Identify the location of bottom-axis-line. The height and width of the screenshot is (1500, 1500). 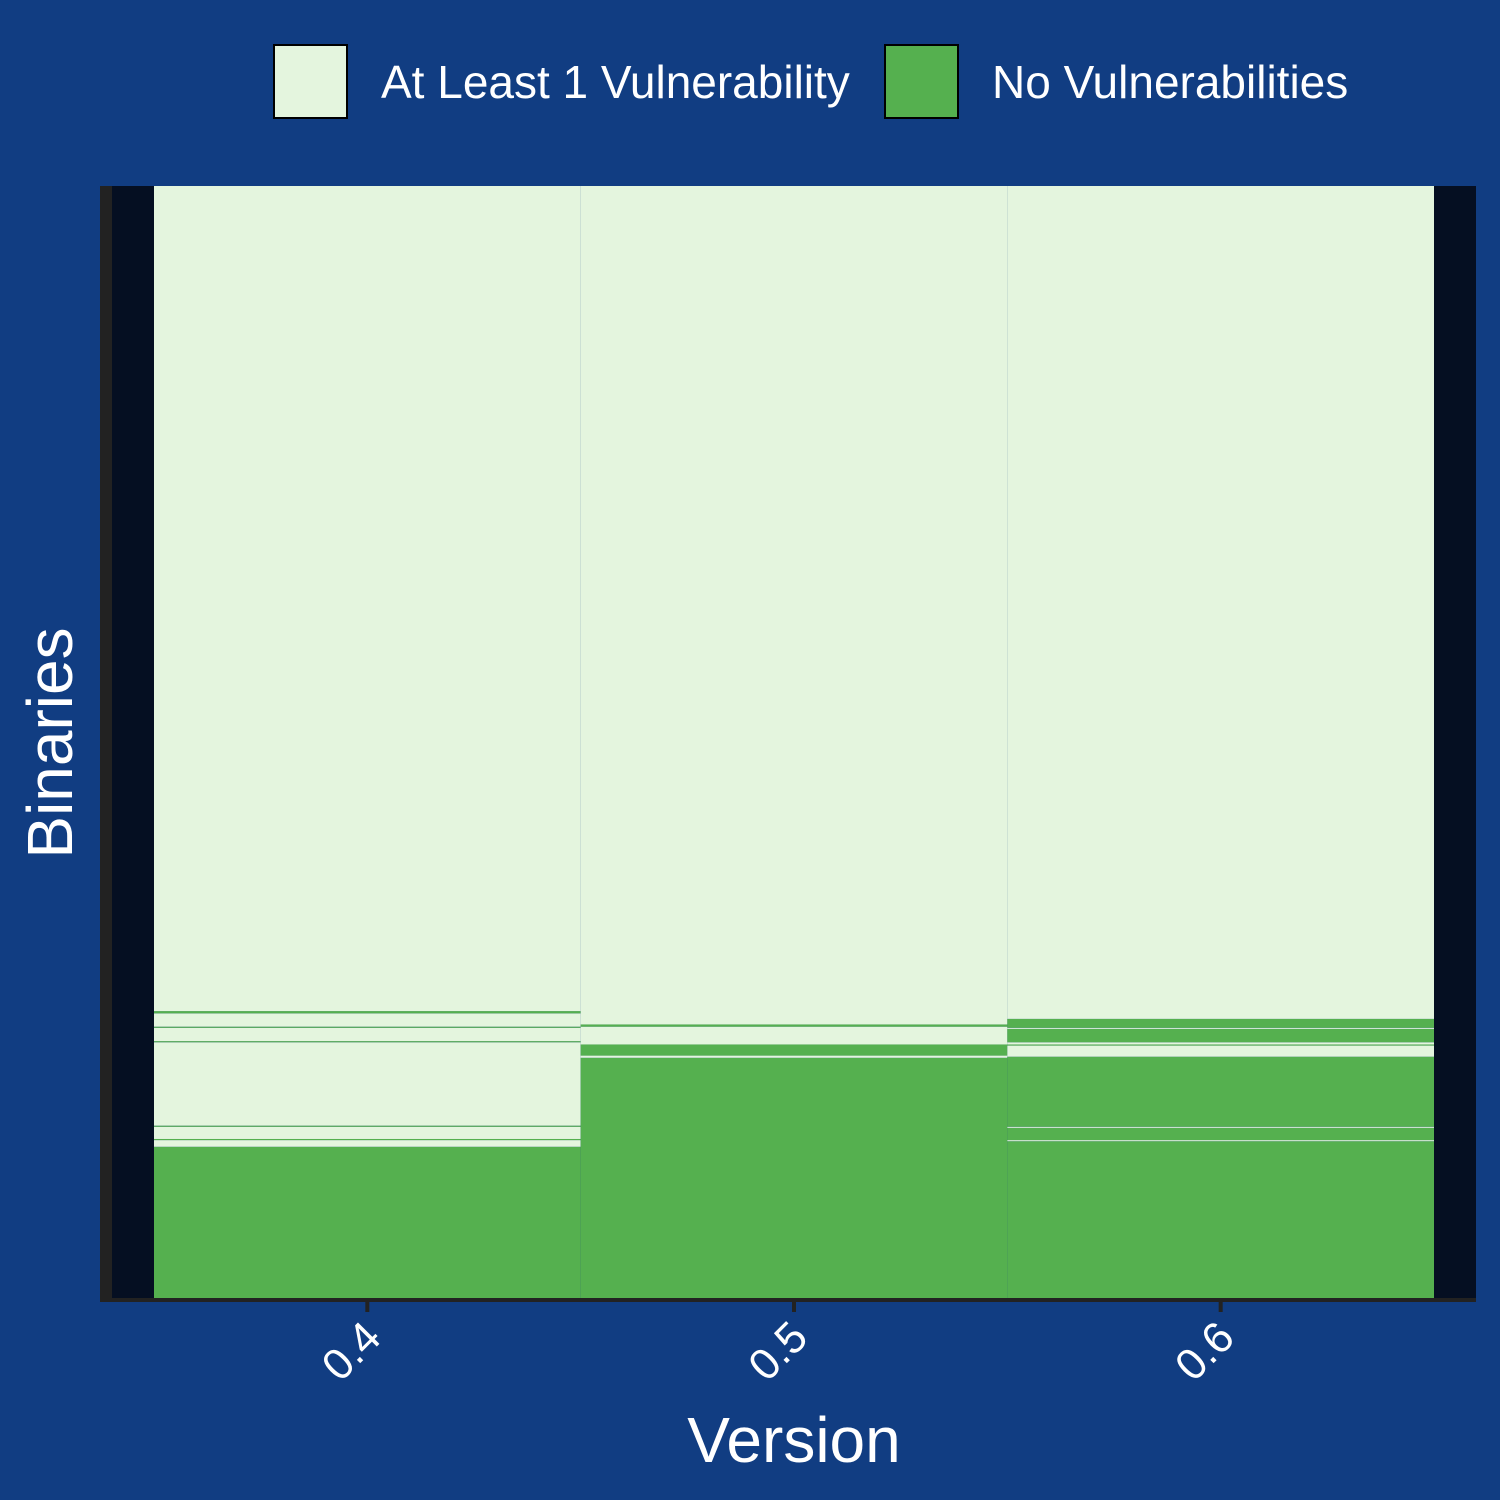
(794, 1300).